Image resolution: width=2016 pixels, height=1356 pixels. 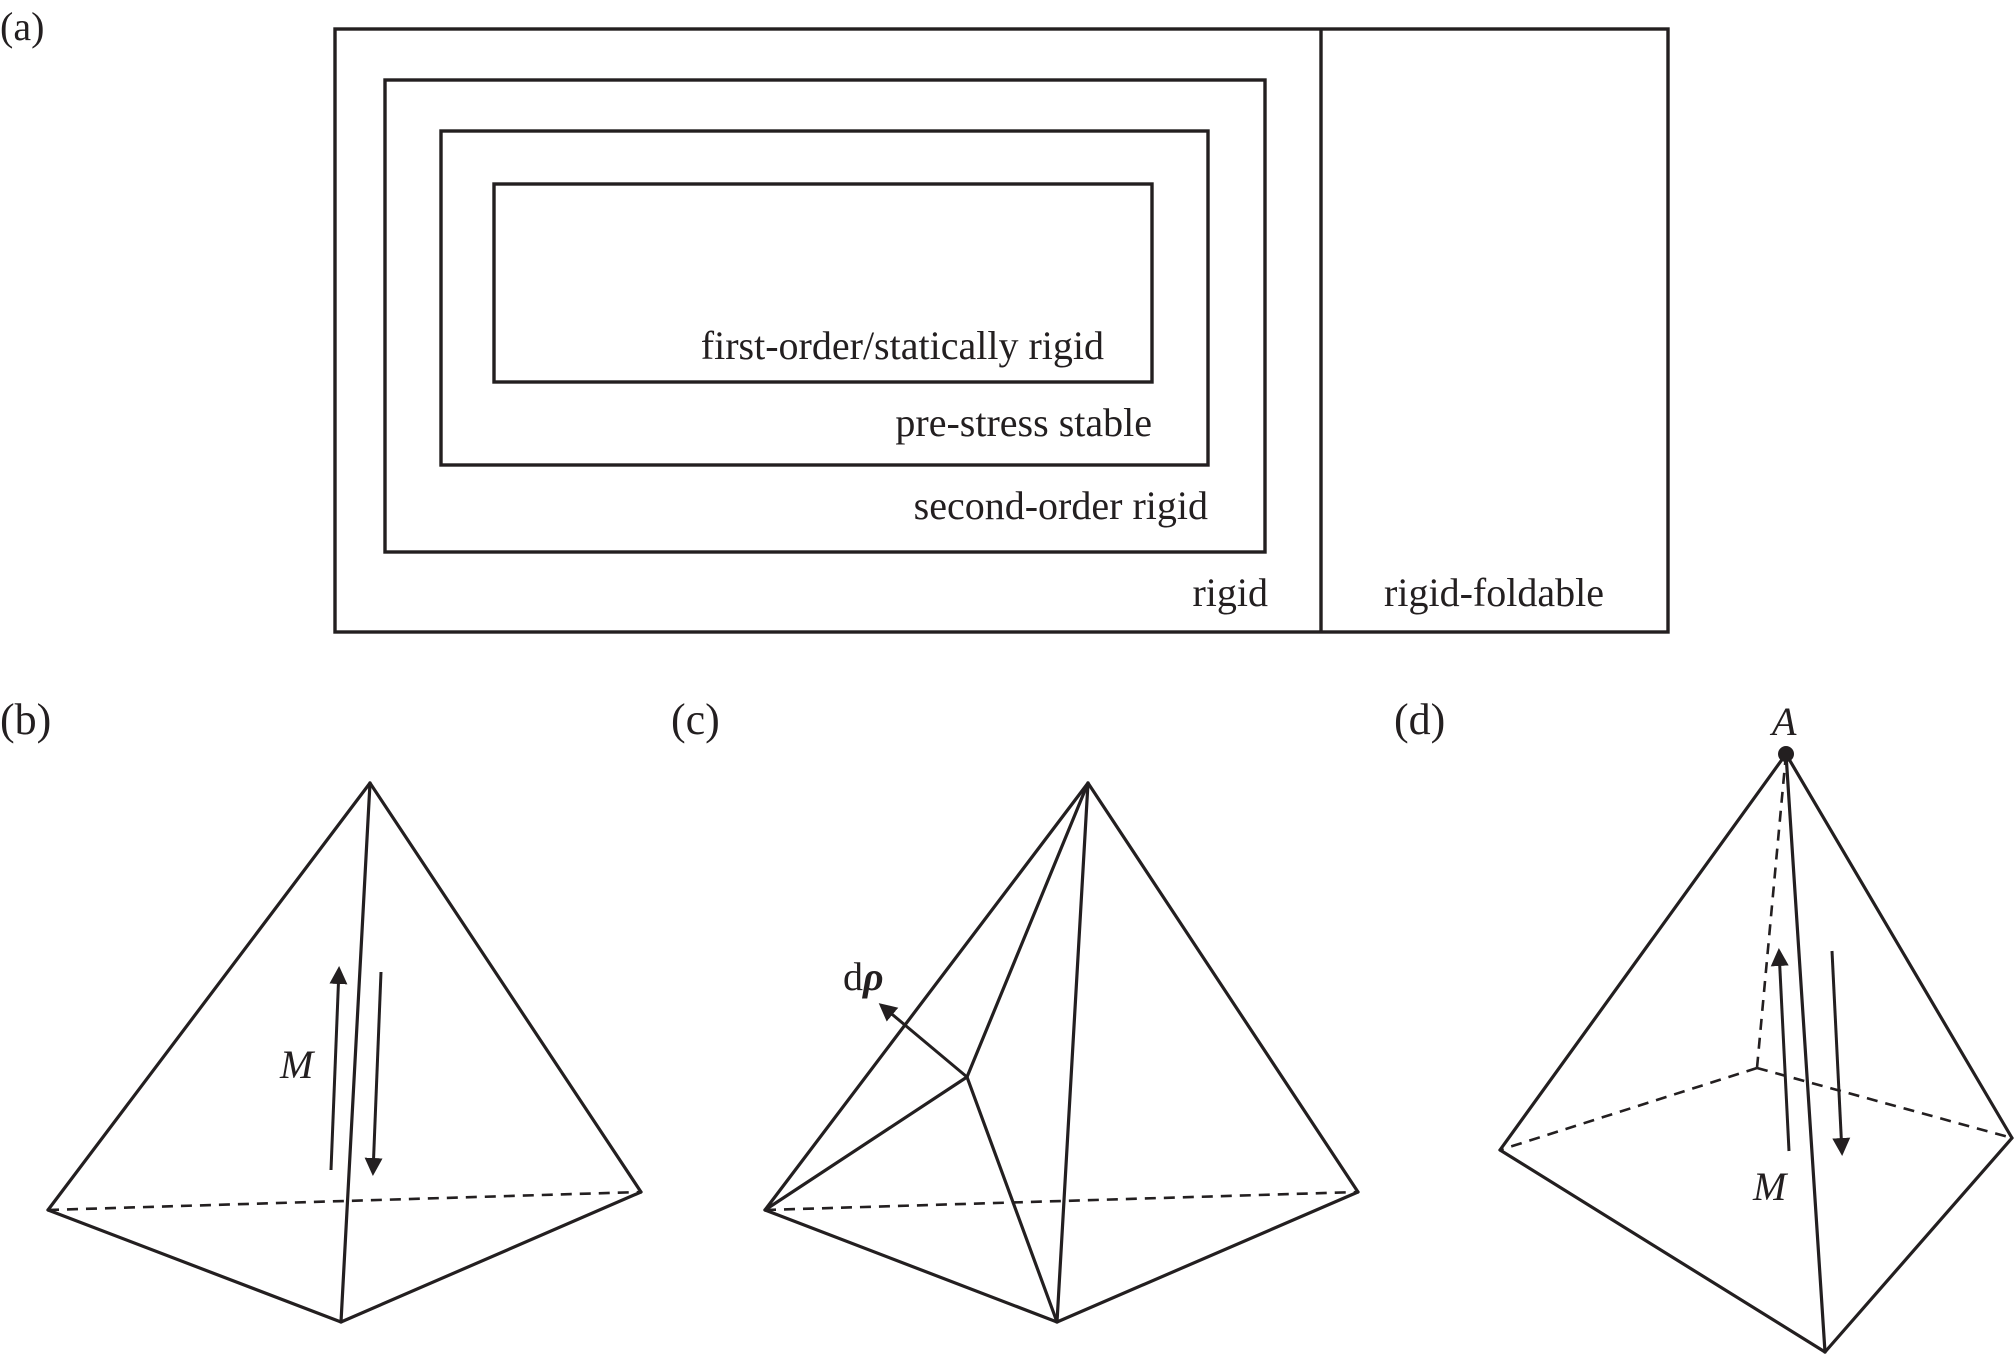 What do you see at coordinates (1230, 592) in the screenshot?
I see `rigid-label: rigid` at bounding box center [1230, 592].